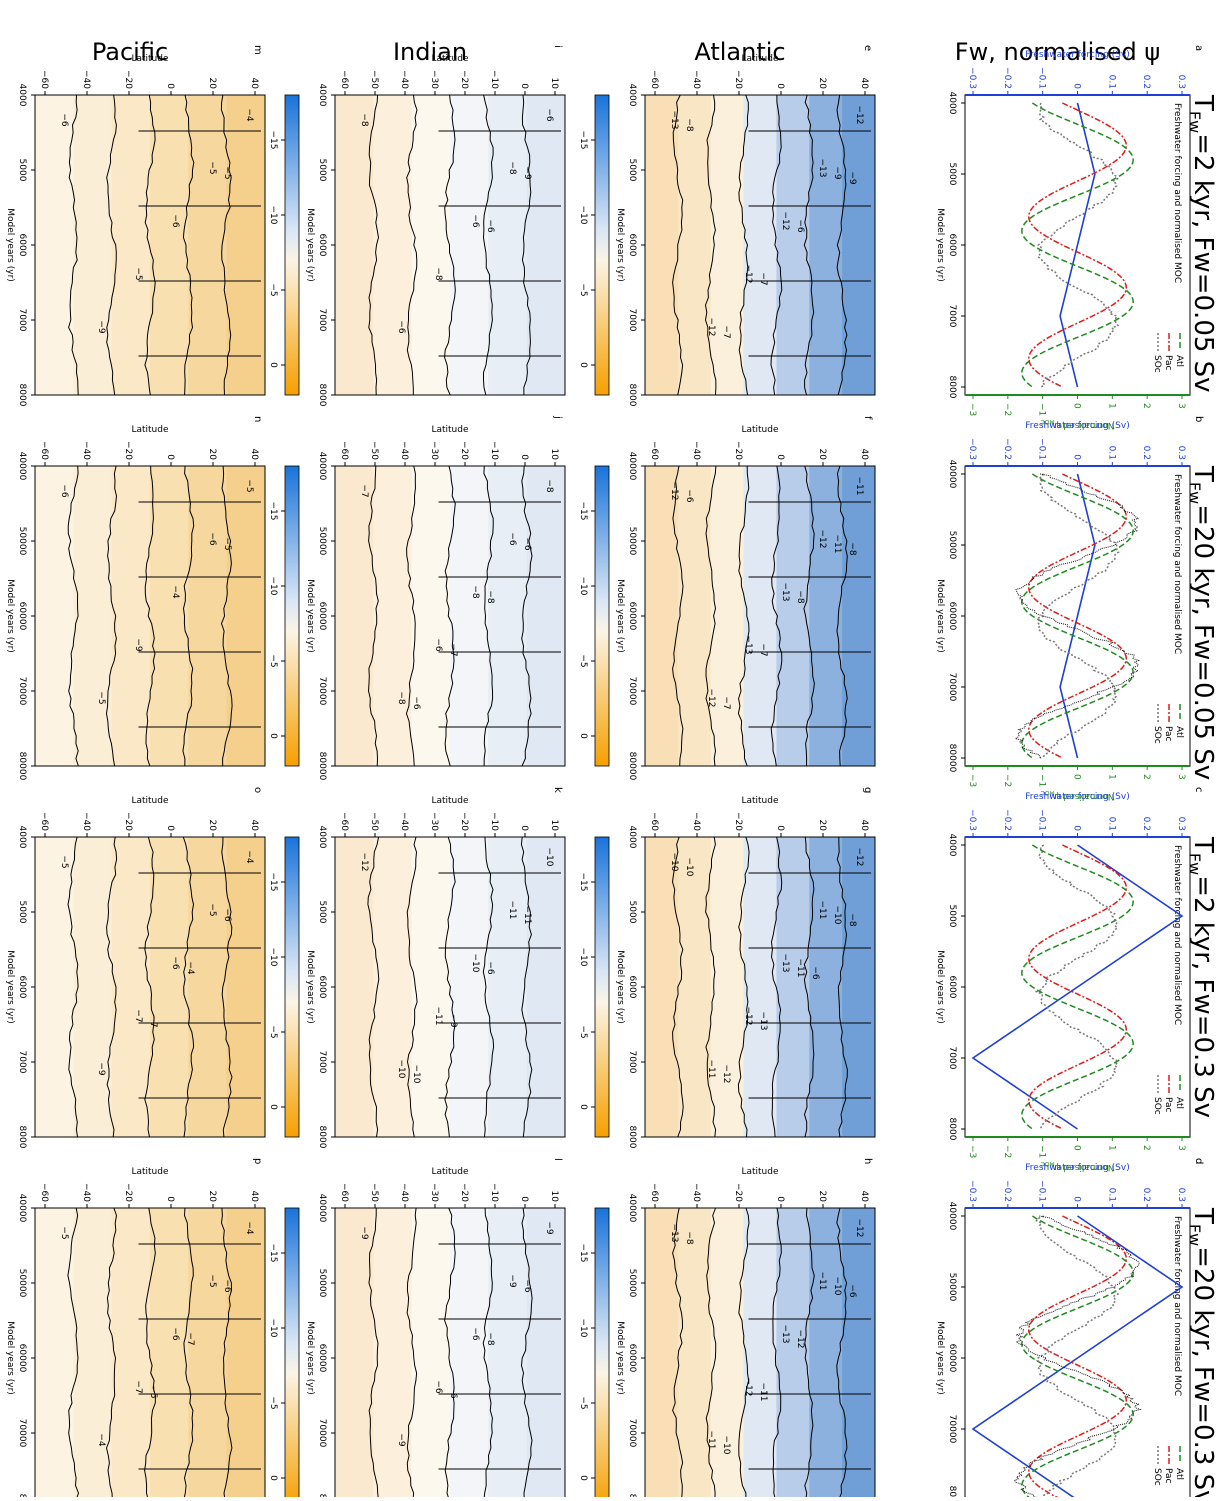 The height and width of the screenshot is (1501, 1225). What do you see at coordinates (738, 1192) in the screenshot?
I see `y-tick-label: −20` at bounding box center [738, 1192].